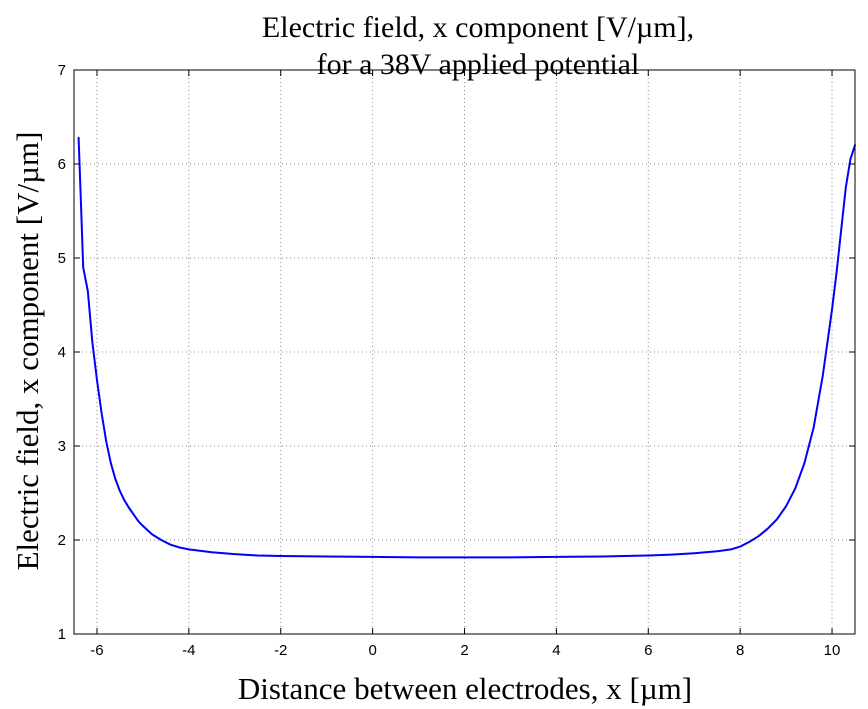 The image size is (868, 709). I want to click on x-axis-label: Distance between electrodes, x [µm], so click(465, 688).